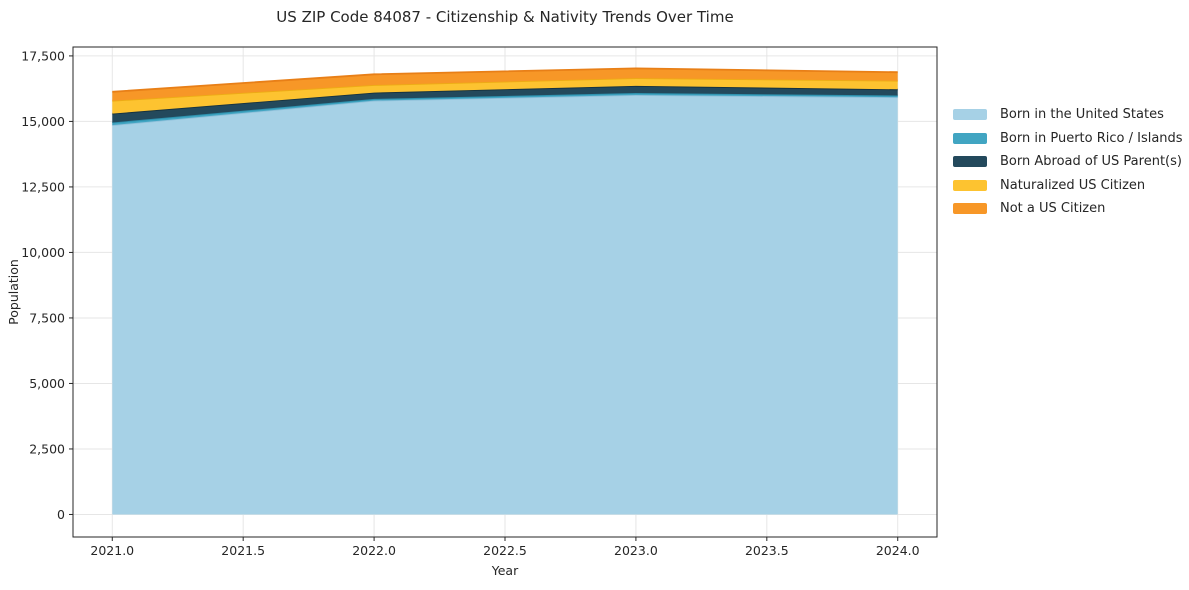 This screenshot has width=1189, height=590. I want to click on legend-label: Not a US Citizen, so click(1053, 209).